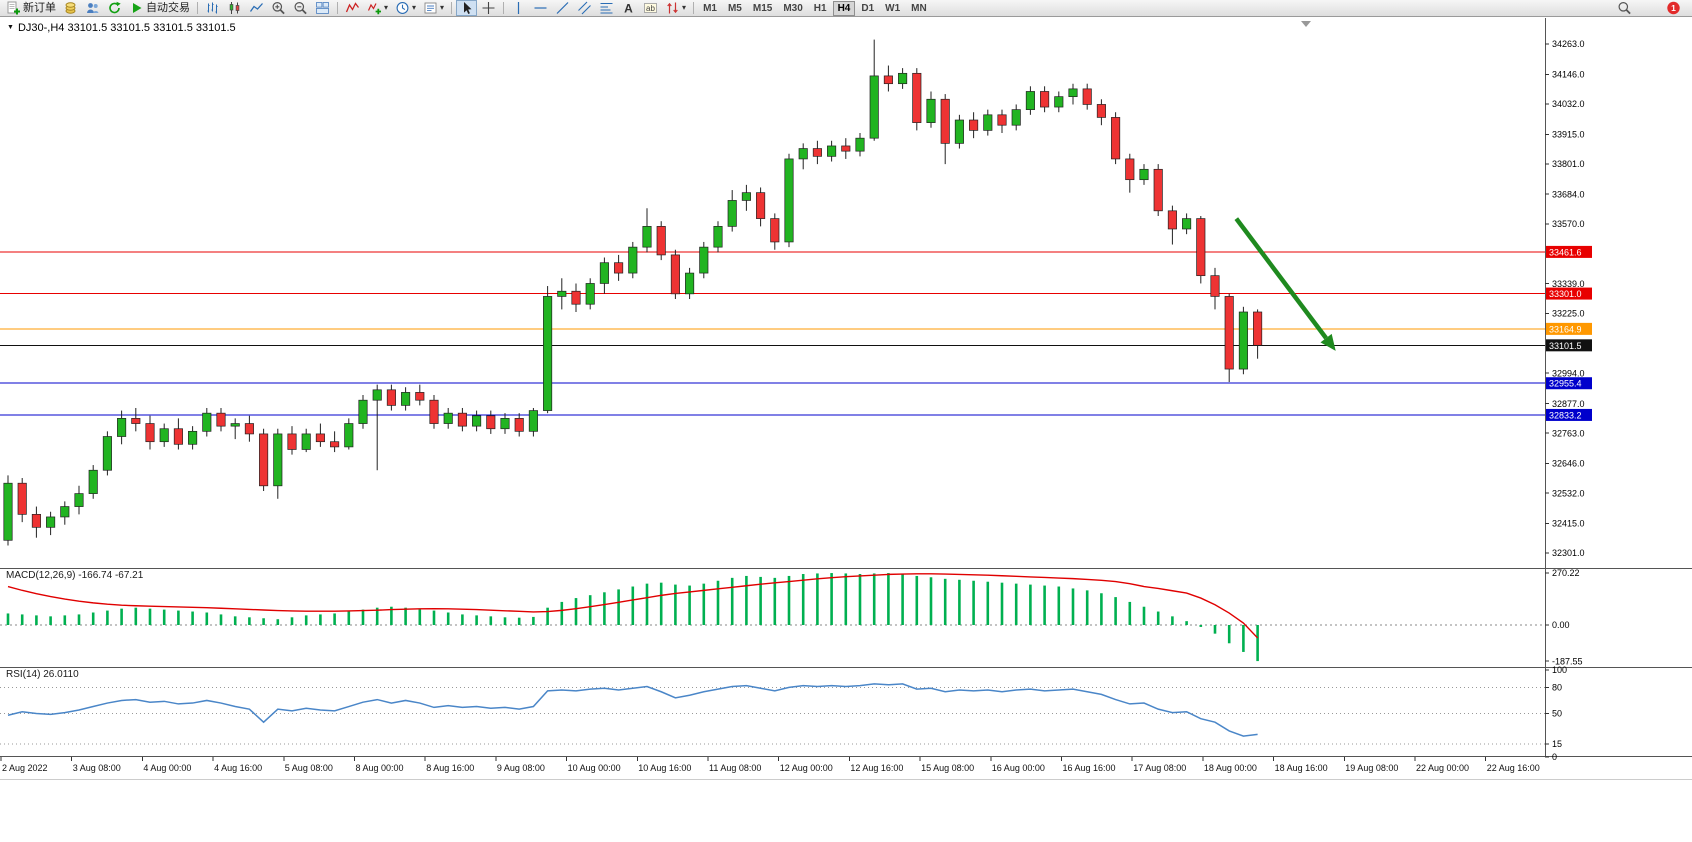  What do you see at coordinates (1624, 8) in the screenshot?
I see `search-button` at bounding box center [1624, 8].